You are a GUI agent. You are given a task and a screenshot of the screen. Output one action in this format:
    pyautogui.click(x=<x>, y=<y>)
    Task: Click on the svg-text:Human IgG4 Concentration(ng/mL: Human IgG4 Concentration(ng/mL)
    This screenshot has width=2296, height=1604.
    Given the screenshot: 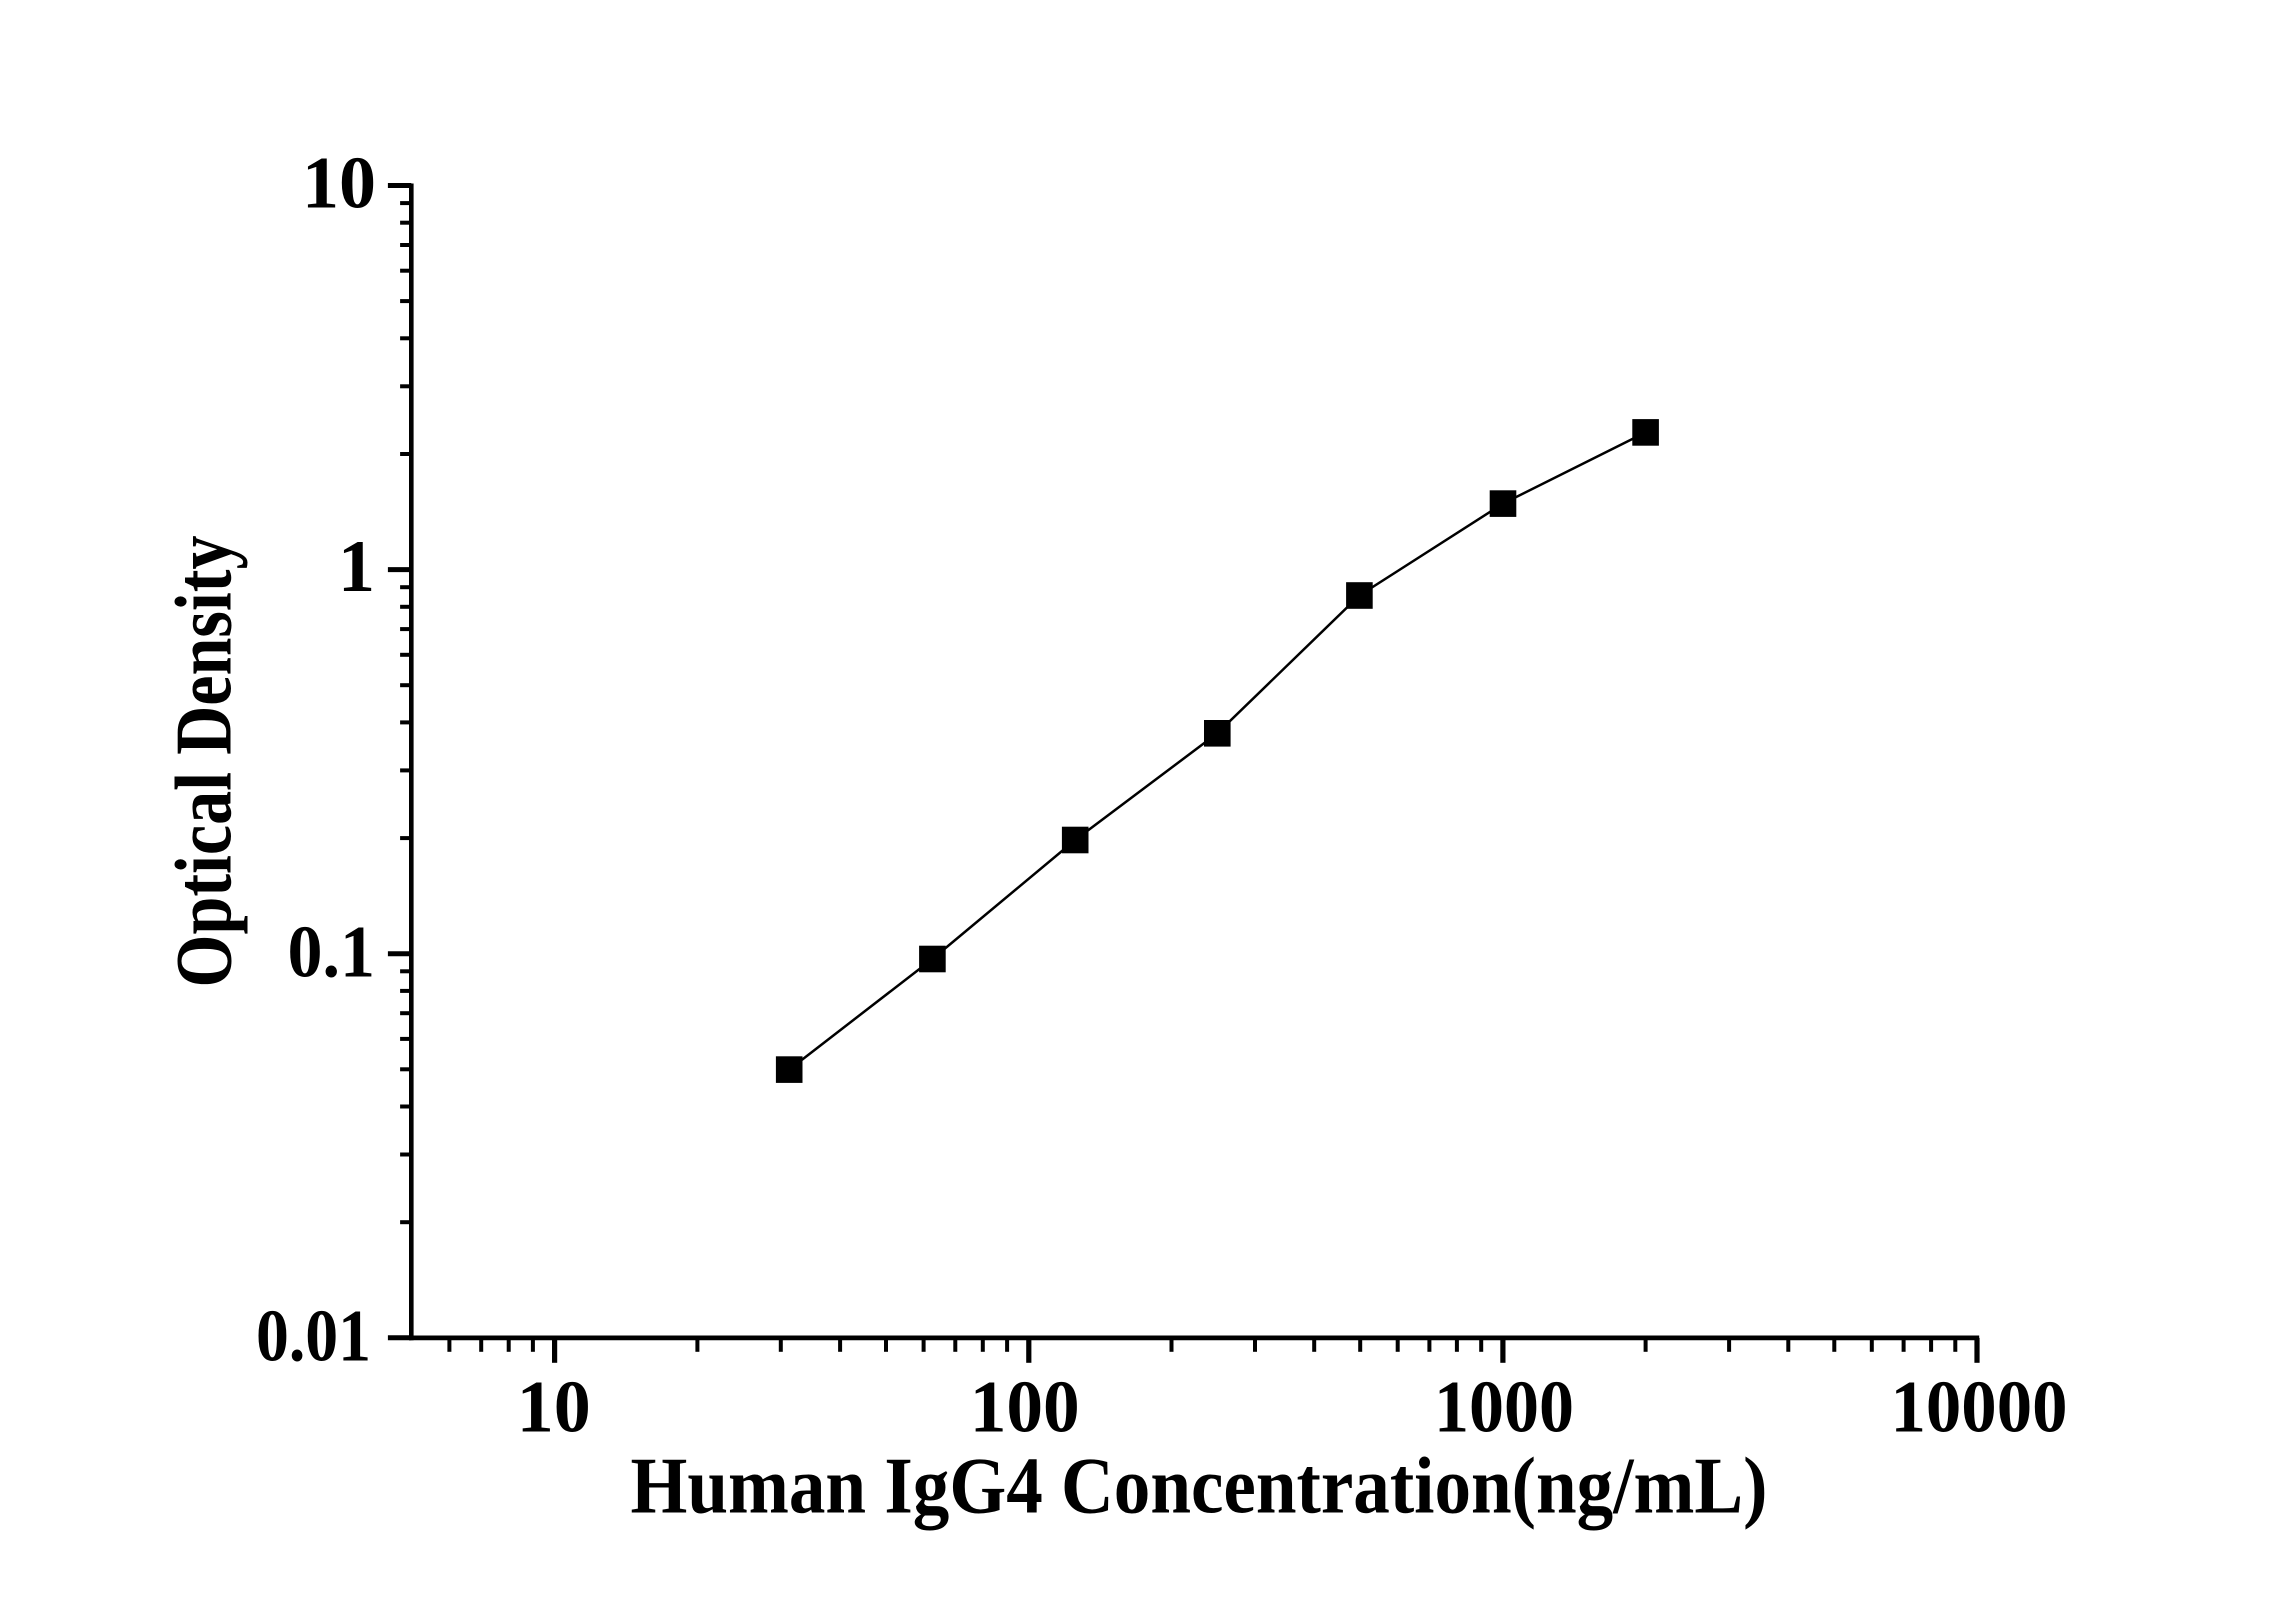 What is the action you would take?
    pyautogui.click(x=1199, y=1487)
    